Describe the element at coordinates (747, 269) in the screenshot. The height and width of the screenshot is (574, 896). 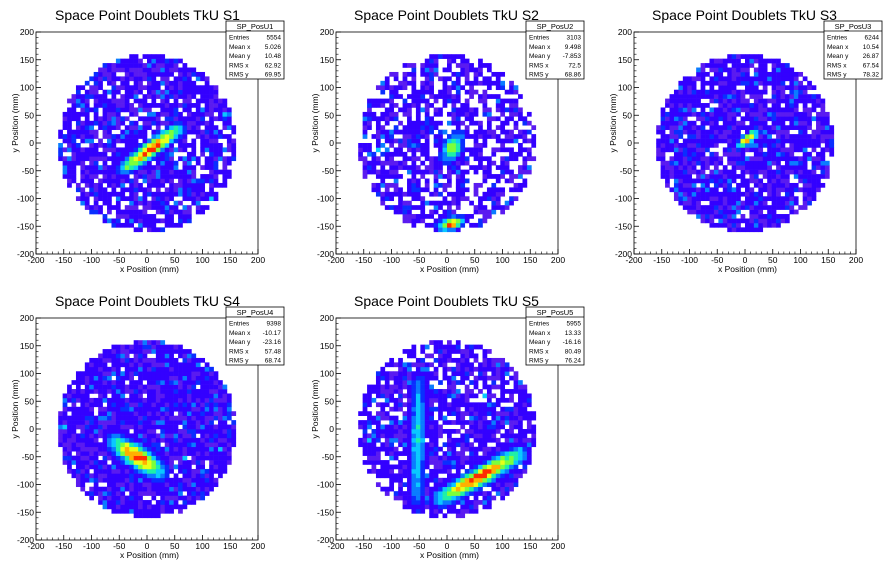
I see `x-axis-label: x Position (mm)` at that location.